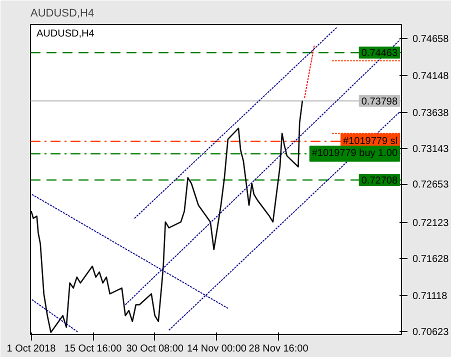 The image size is (451, 357). I want to click on y-tick-label: 0.74148, so click(431, 76).